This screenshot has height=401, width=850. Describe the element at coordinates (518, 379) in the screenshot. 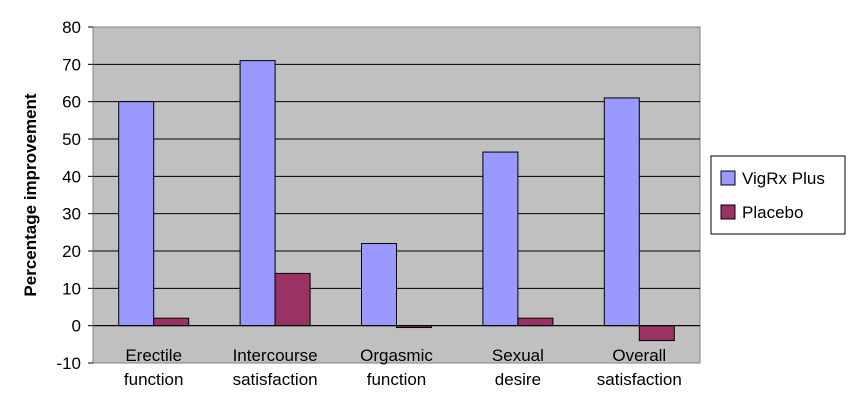

I see `x-category-label: desire` at that location.